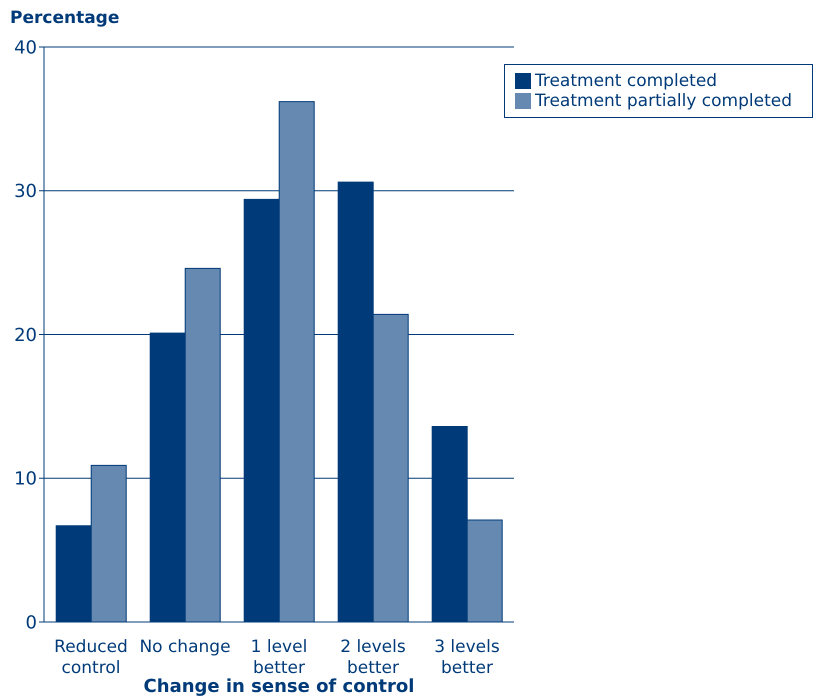 This screenshot has height=700, width=823. I want to click on y-tick-label: 20, so click(25, 335).